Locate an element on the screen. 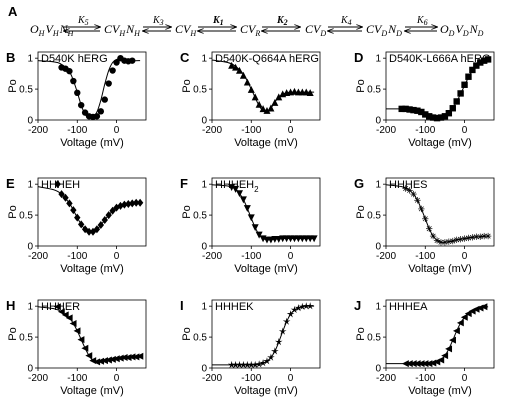 The image size is (520, 414). scheme-state: CVH is located at coordinates (186, 30).